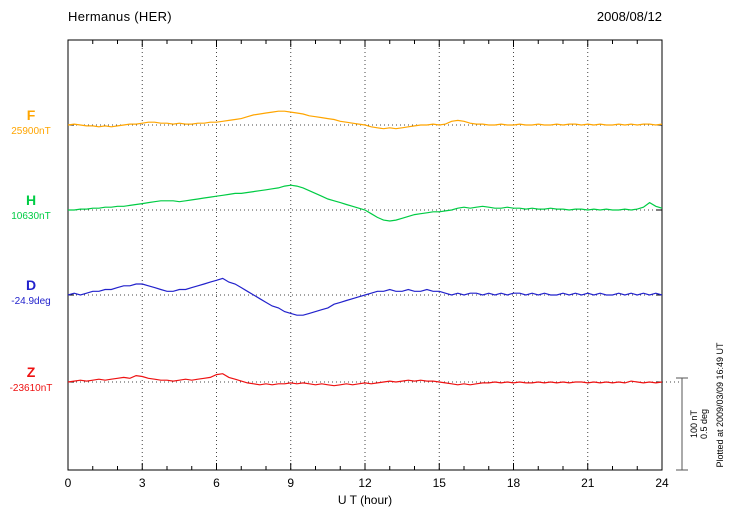  I want to click on trace-label-Z: Z, so click(31, 372).